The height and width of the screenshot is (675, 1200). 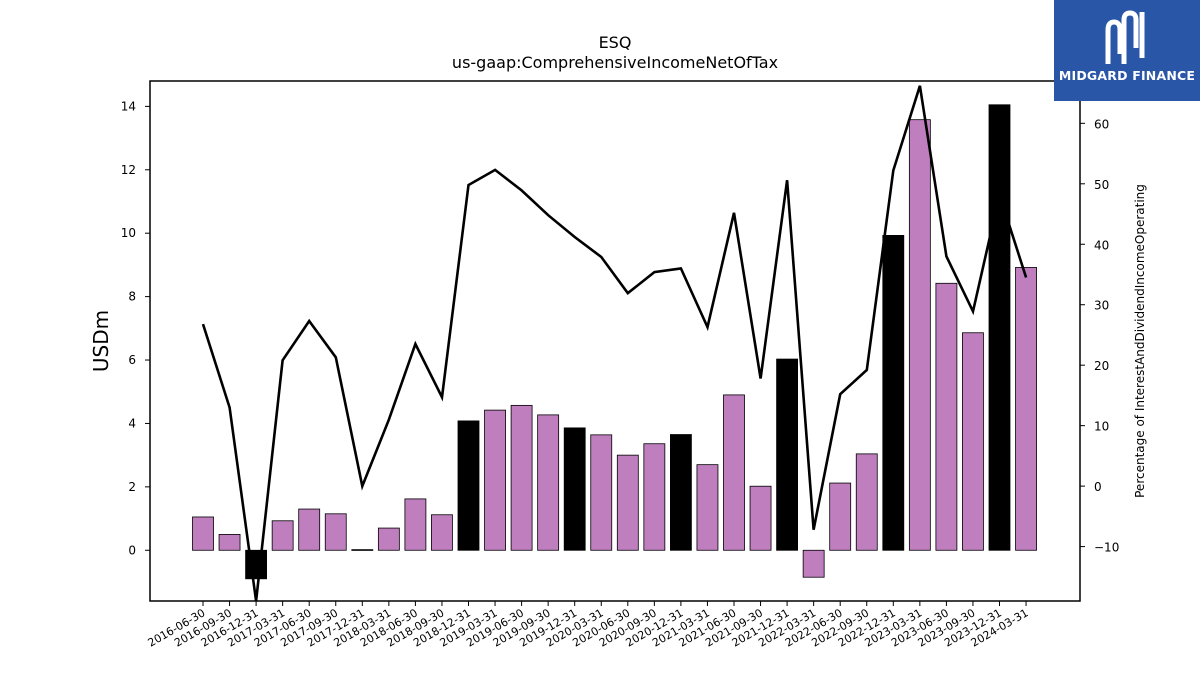 What do you see at coordinates (1098, 487) in the screenshot?
I see `y-tick-label-right: 0` at bounding box center [1098, 487].